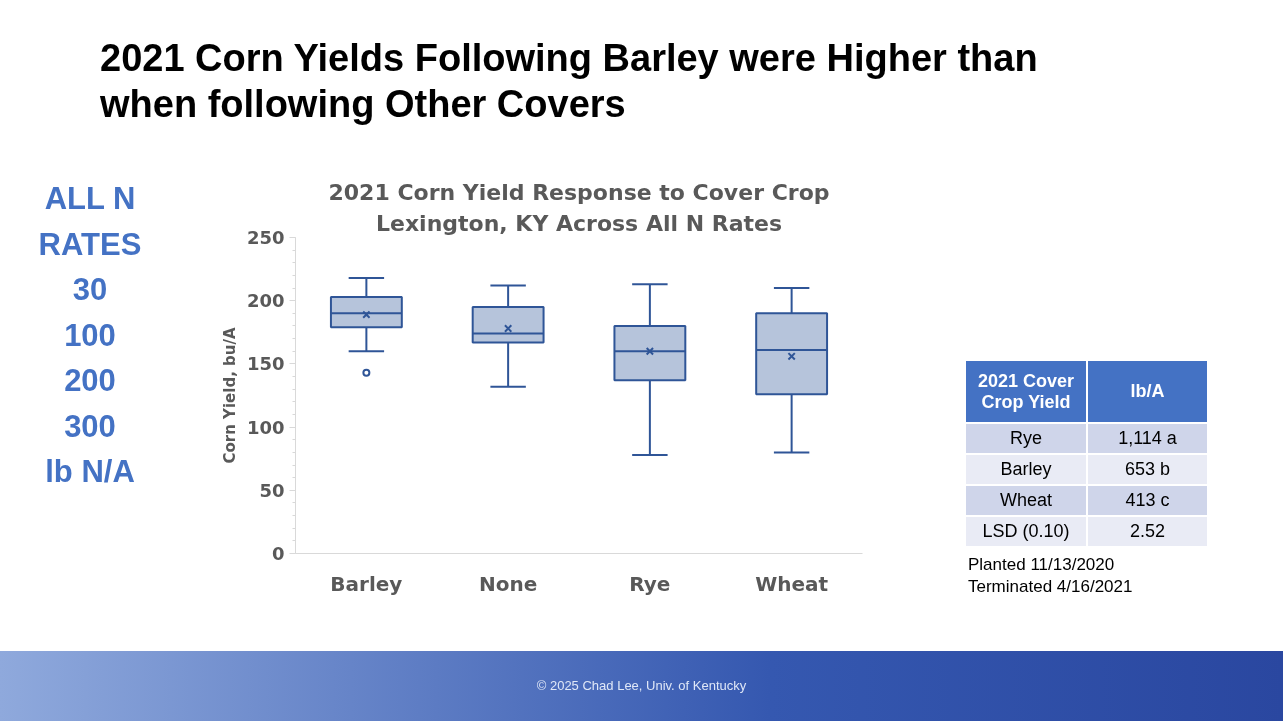  What do you see at coordinates (366, 583) in the screenshot?
I see `x-tick-label: Barley` at bounding box center [366, 583].